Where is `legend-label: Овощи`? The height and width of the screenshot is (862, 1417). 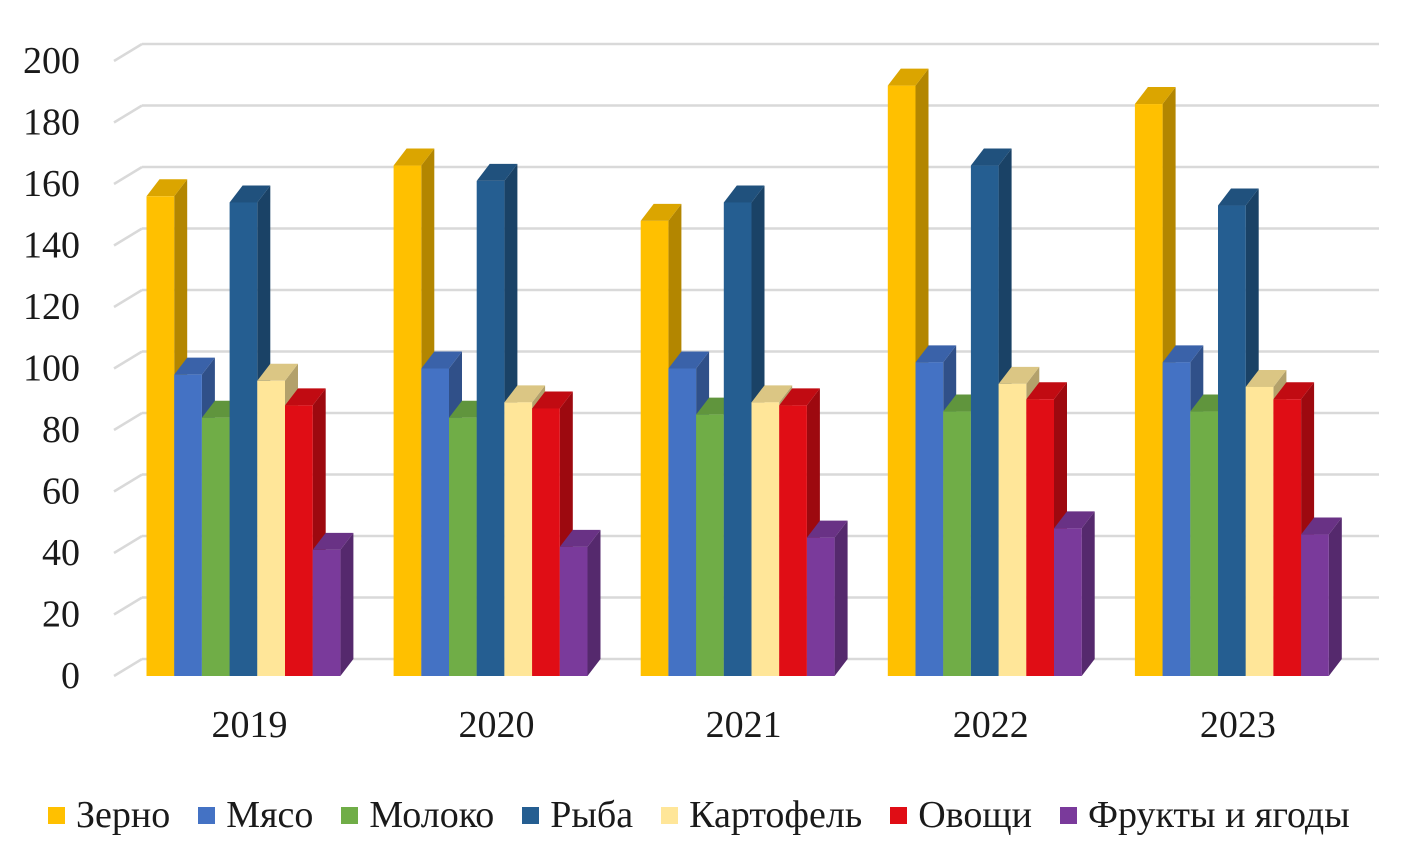 legend-label: Овощи is located at coordinates (975, 815).